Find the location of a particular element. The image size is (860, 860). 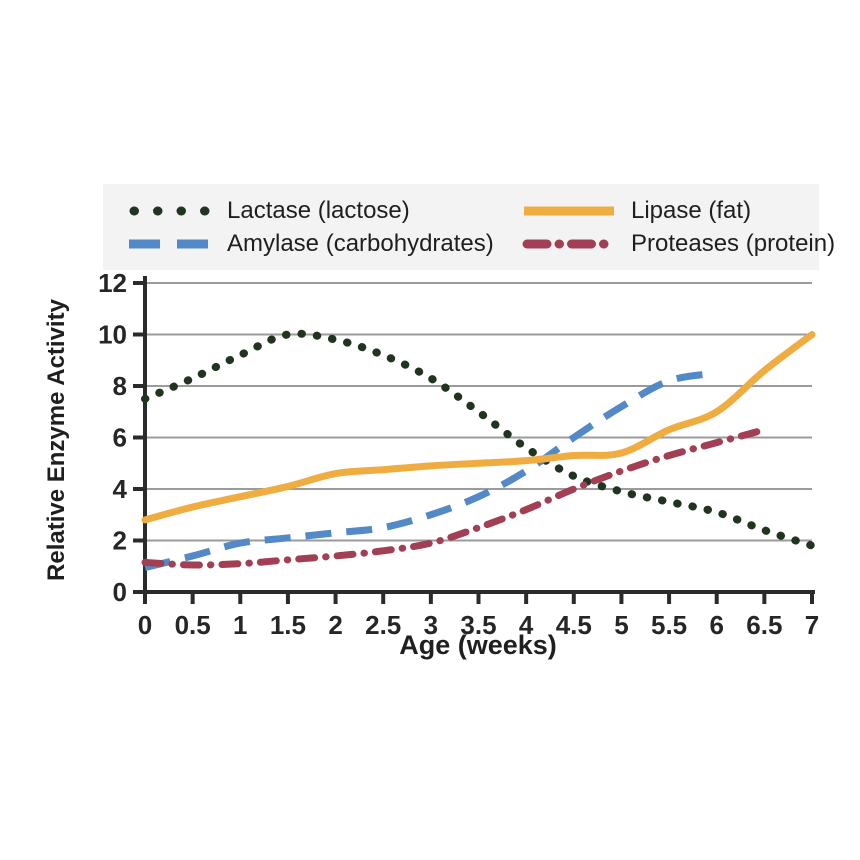

legend-label-lipase: Lipase (fat) is located at coordinates (691, 210).